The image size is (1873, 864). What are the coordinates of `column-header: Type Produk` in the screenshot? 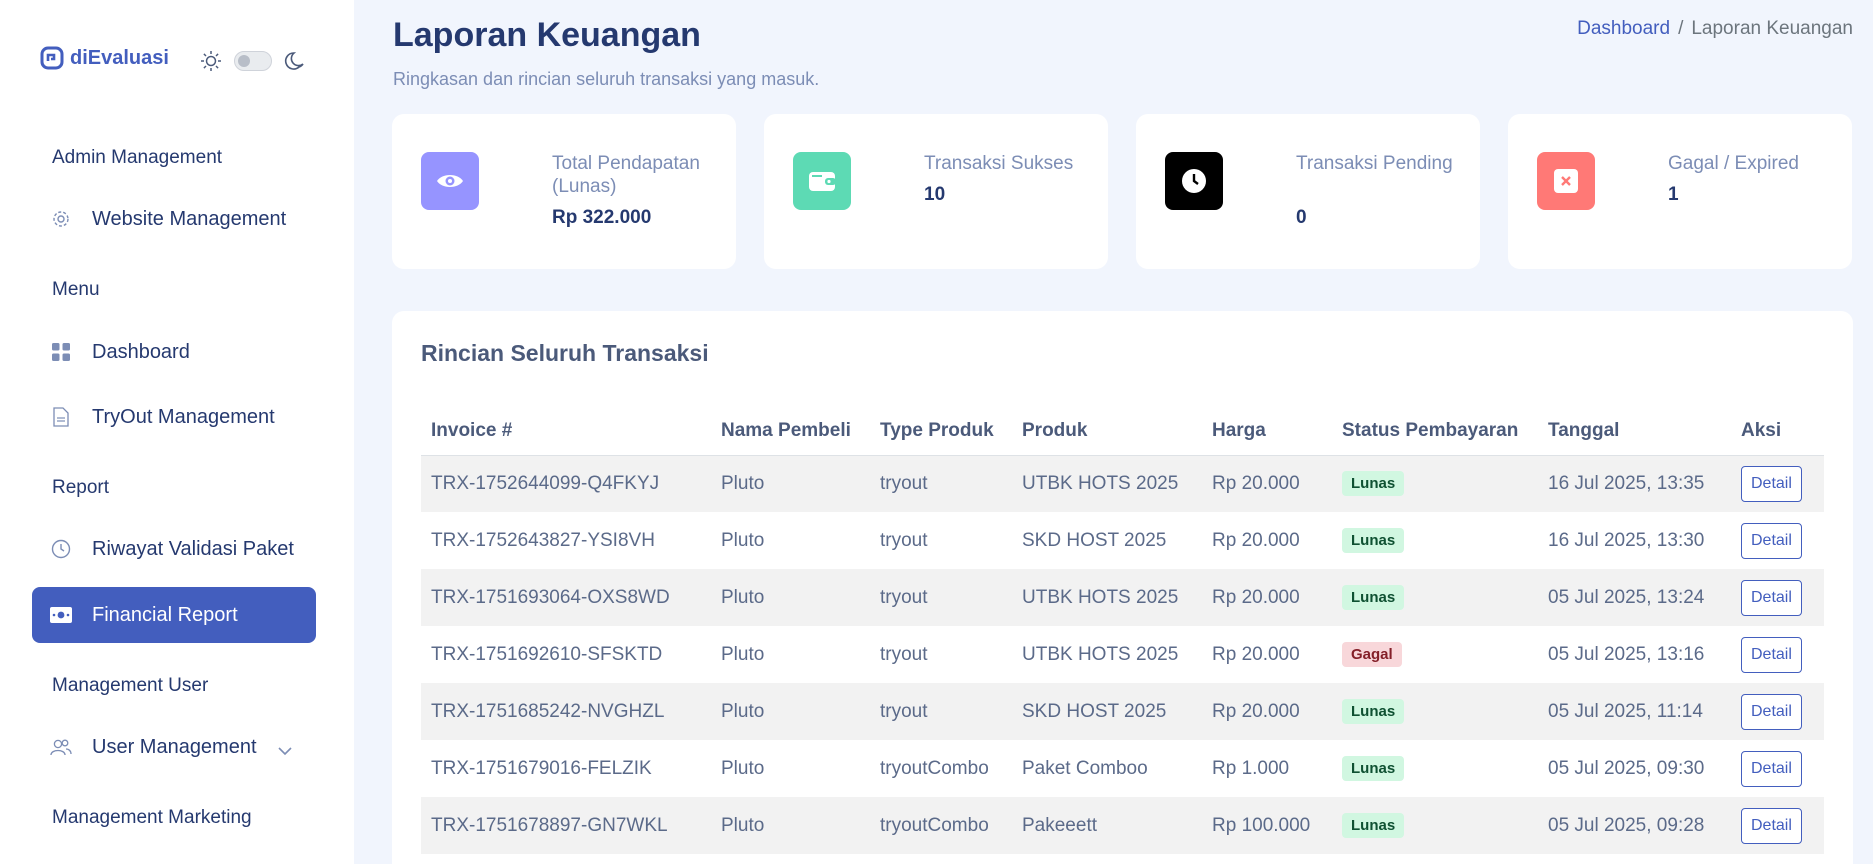 It's located at (941, 431).